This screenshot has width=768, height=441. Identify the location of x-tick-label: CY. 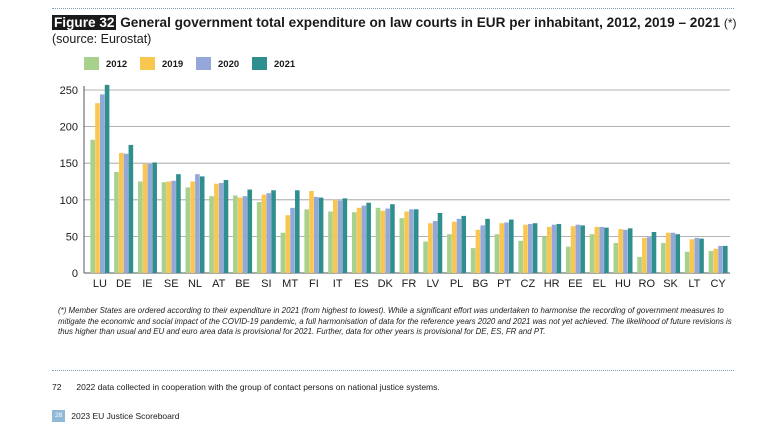
(718, 284).